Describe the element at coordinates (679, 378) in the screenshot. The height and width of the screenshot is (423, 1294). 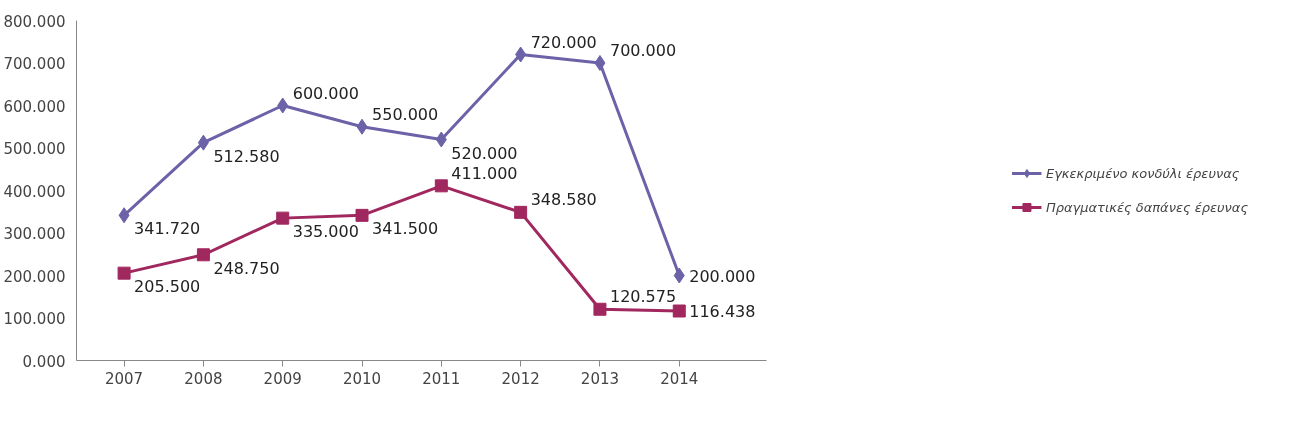
I see `x-tick-label: 2014` at that location.